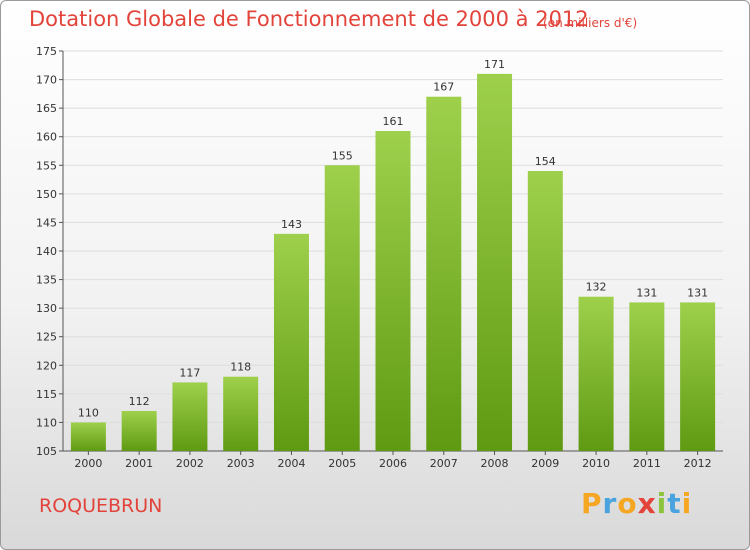 Image resolution: width=750 pixels, height=550 pixels. Describe the element at coordinates (101, 506) in the screenshot. I see `commune-name: ROQUEBRUN` at that location.